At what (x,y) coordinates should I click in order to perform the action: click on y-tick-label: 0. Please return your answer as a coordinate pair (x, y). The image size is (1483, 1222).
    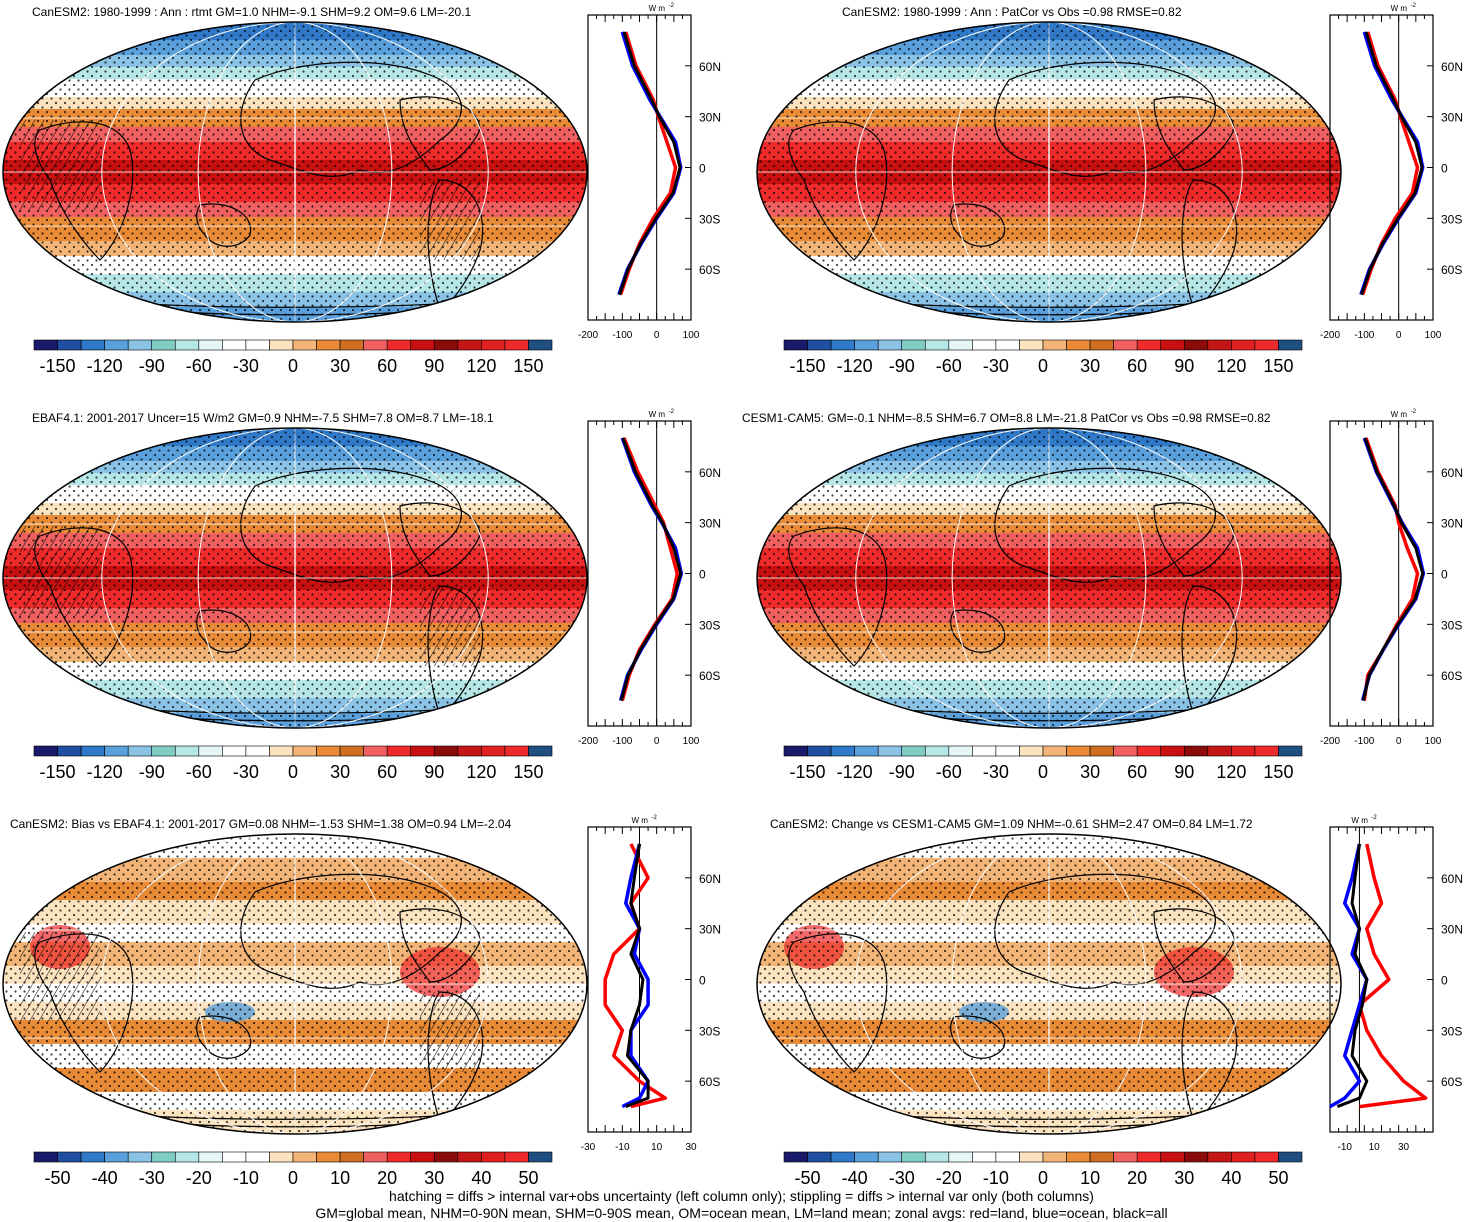
    Looking at the image, I should click on (702, 169).